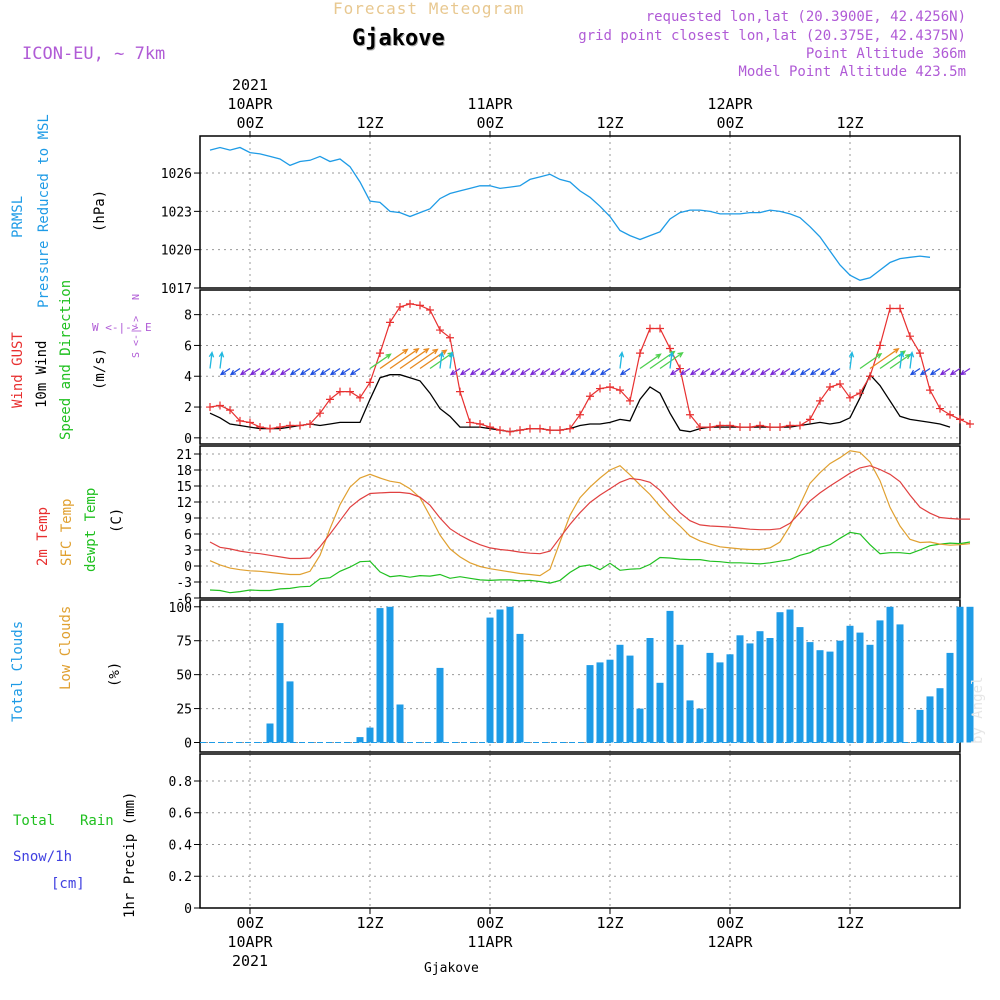 This screenshot has width=1000, height=1000. What do you see at coordinates (130, 855) in the screenshot?
I see `precip-axis-label: 1hr Precip (mm)` at bounding box center [130, 855].